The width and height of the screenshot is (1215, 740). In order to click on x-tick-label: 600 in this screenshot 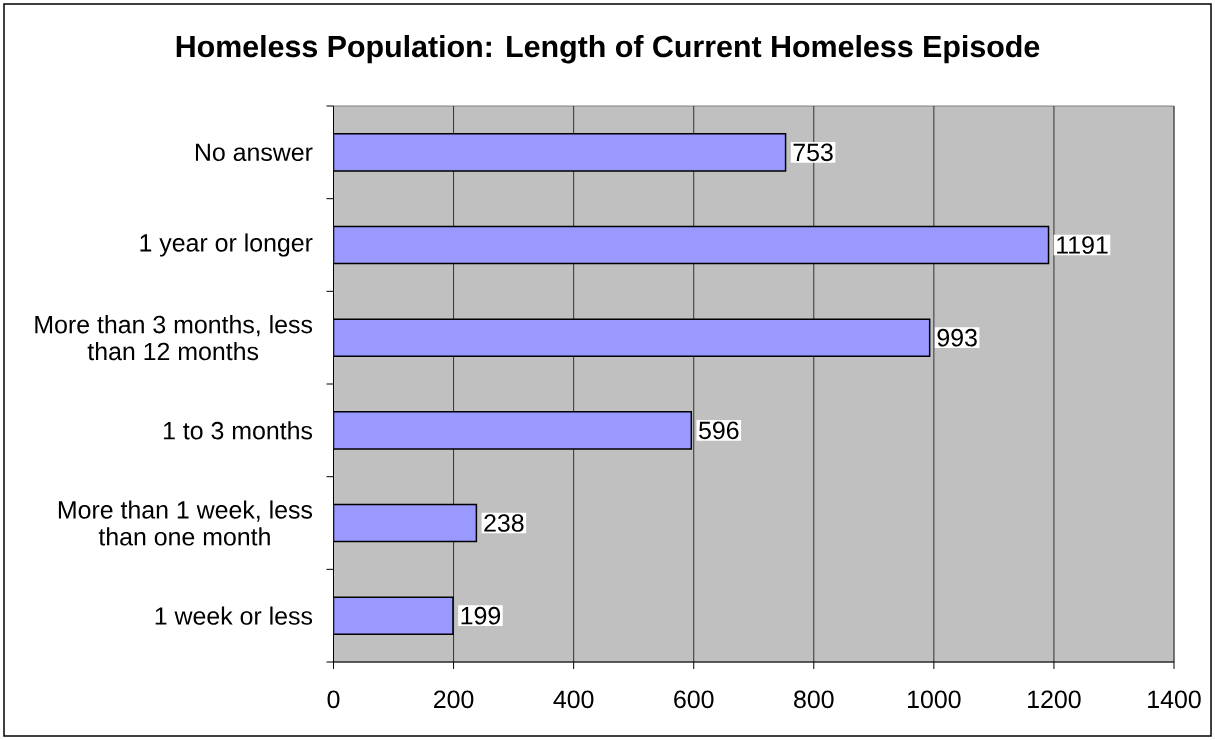, I will do `click(694, 699)`.